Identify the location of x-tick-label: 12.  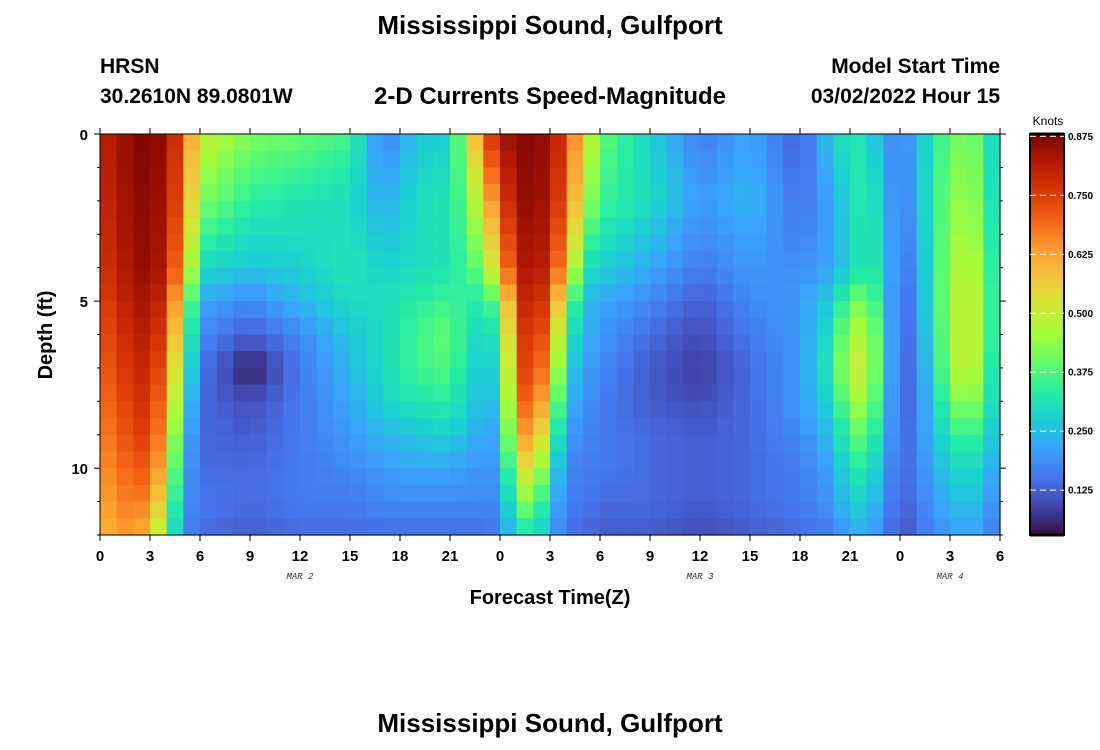
(300, 556).